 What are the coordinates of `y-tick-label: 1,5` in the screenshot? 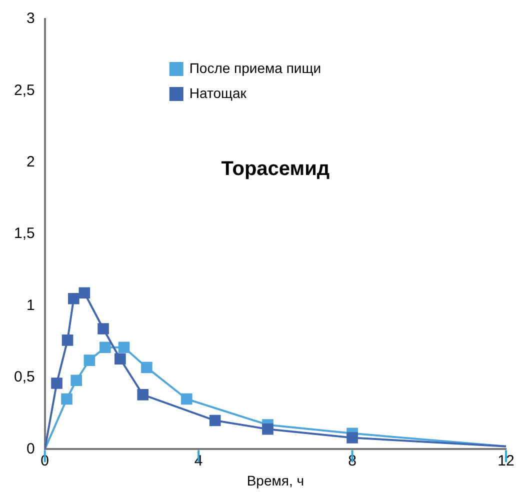 It's located at (24, 233).